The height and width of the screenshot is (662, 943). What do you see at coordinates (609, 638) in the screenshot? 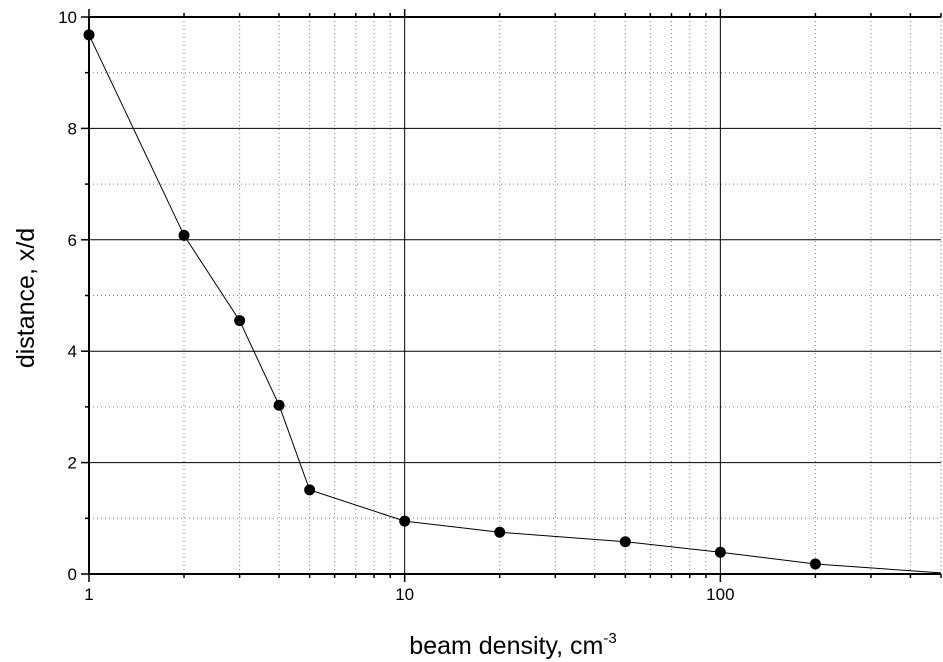
I see `x-axis-title-superscript: -3` at bounding box center [609, 638].